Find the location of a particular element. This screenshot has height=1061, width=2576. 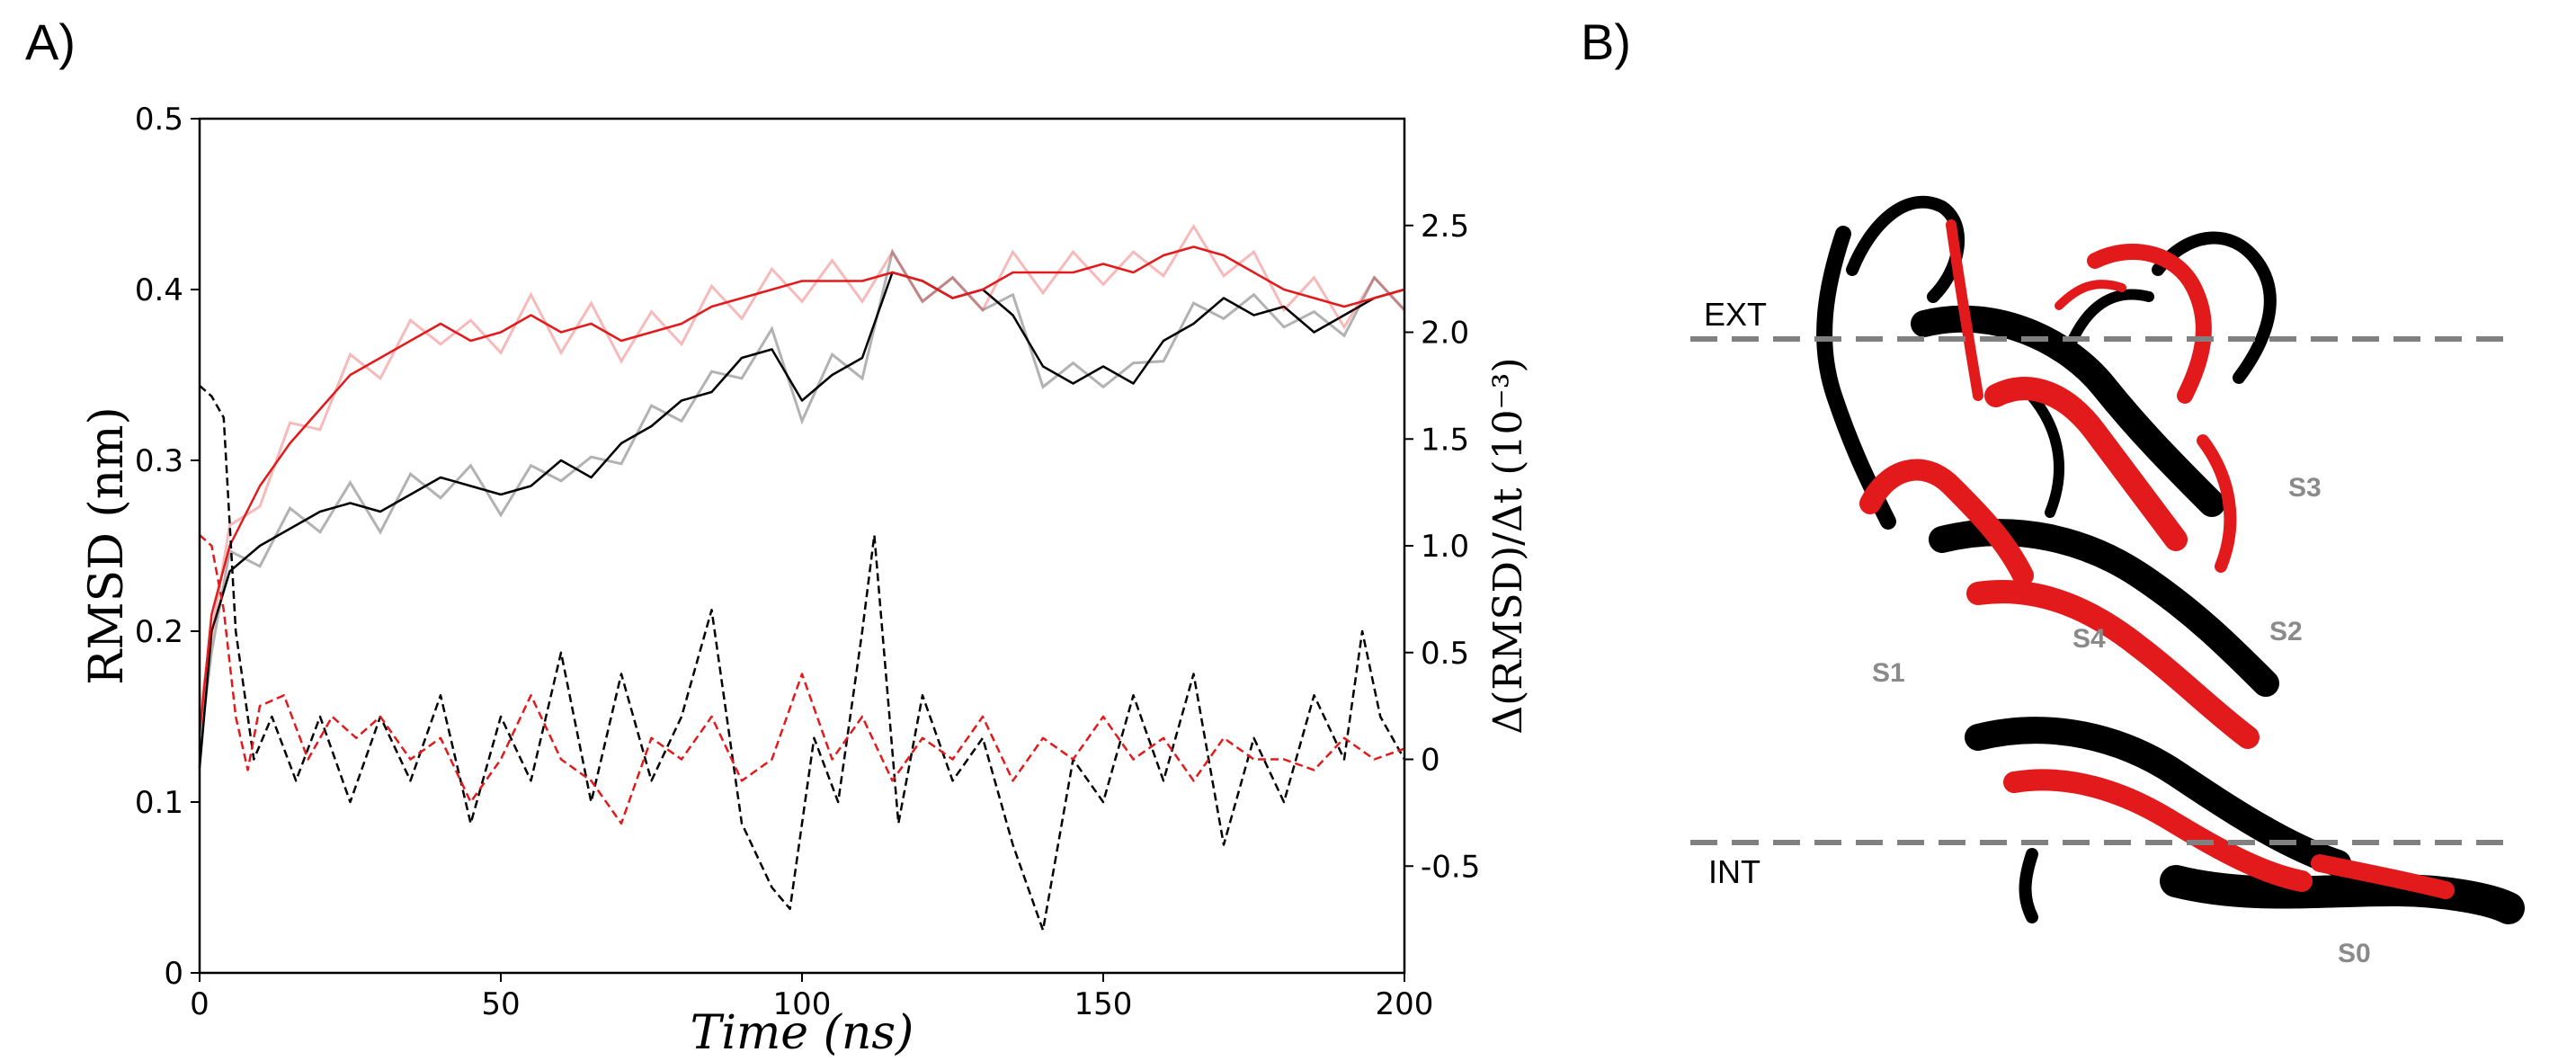

x-tick-label: 100 is located at coordinates (802, 1004).